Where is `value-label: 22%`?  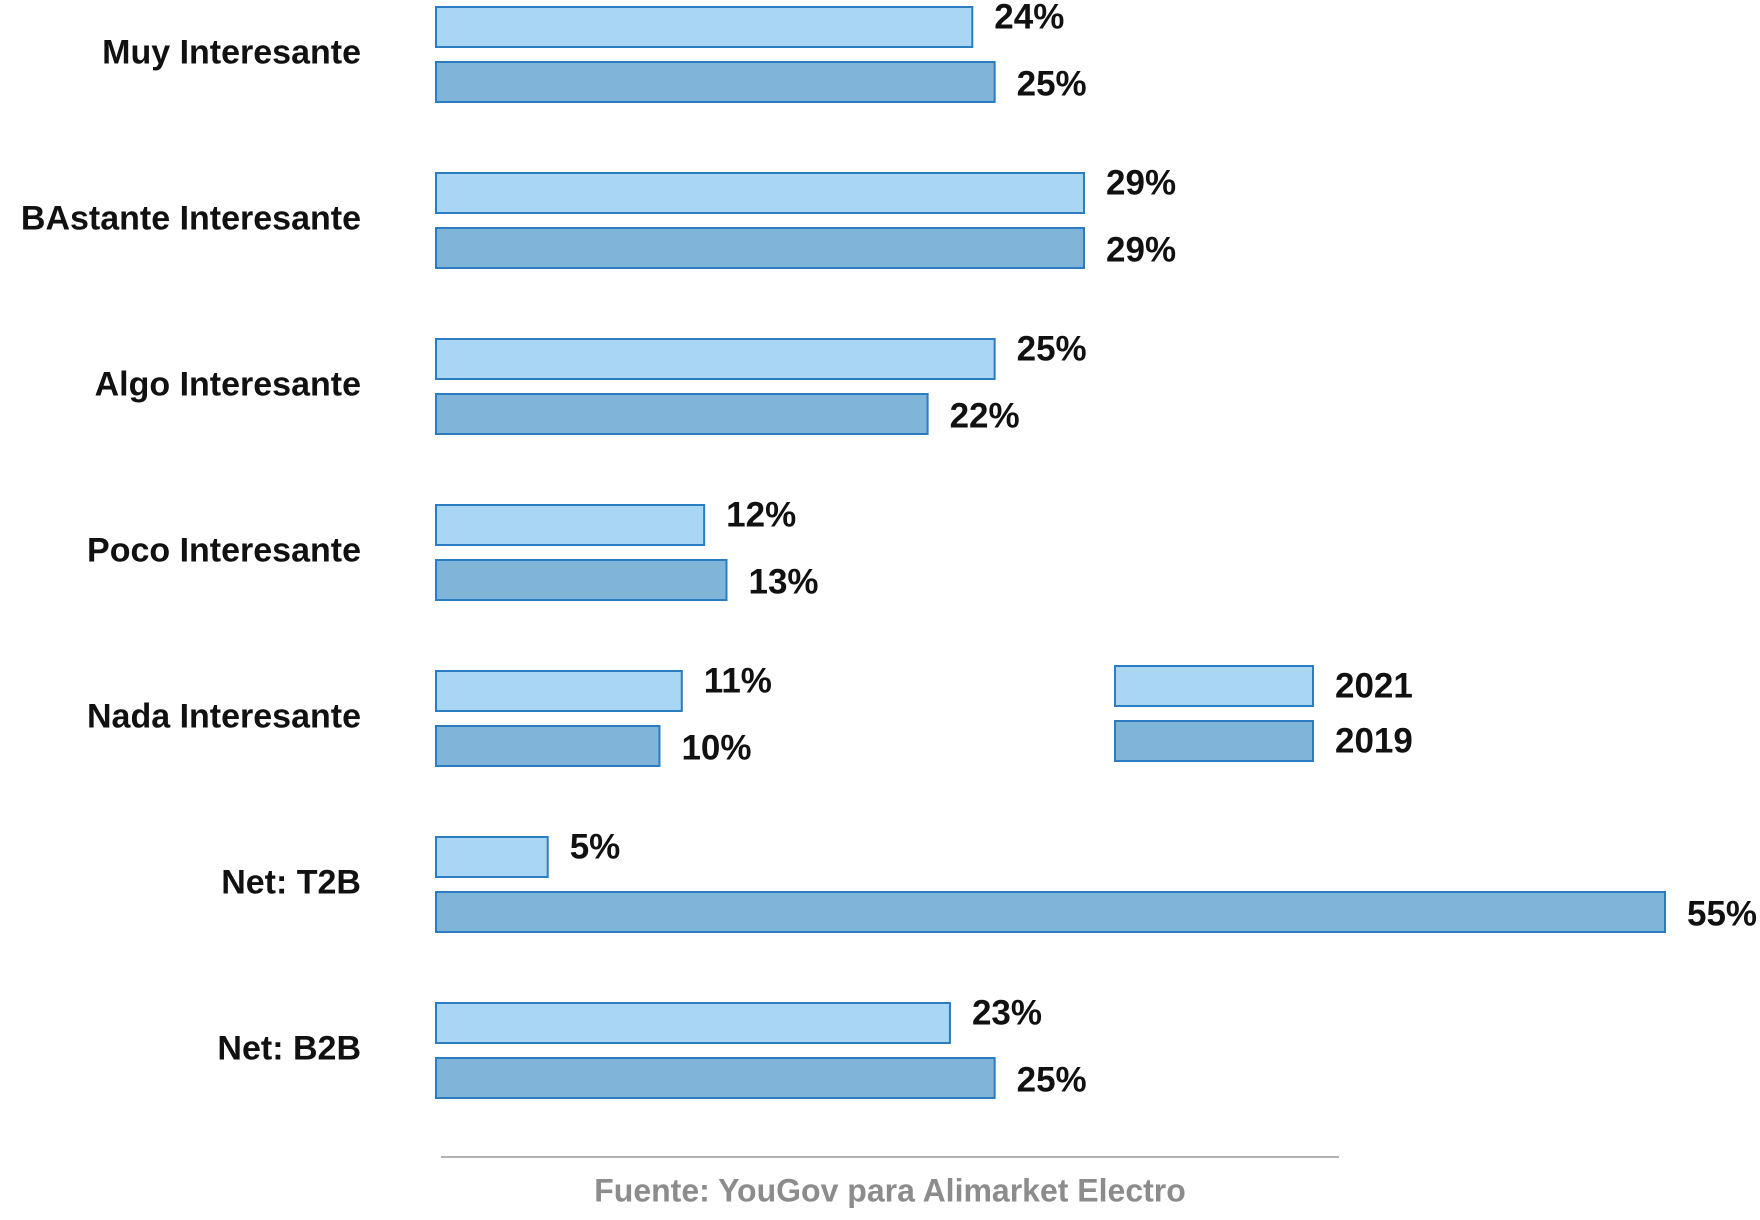
value-label: 22% is located at coordinates (985, 415).